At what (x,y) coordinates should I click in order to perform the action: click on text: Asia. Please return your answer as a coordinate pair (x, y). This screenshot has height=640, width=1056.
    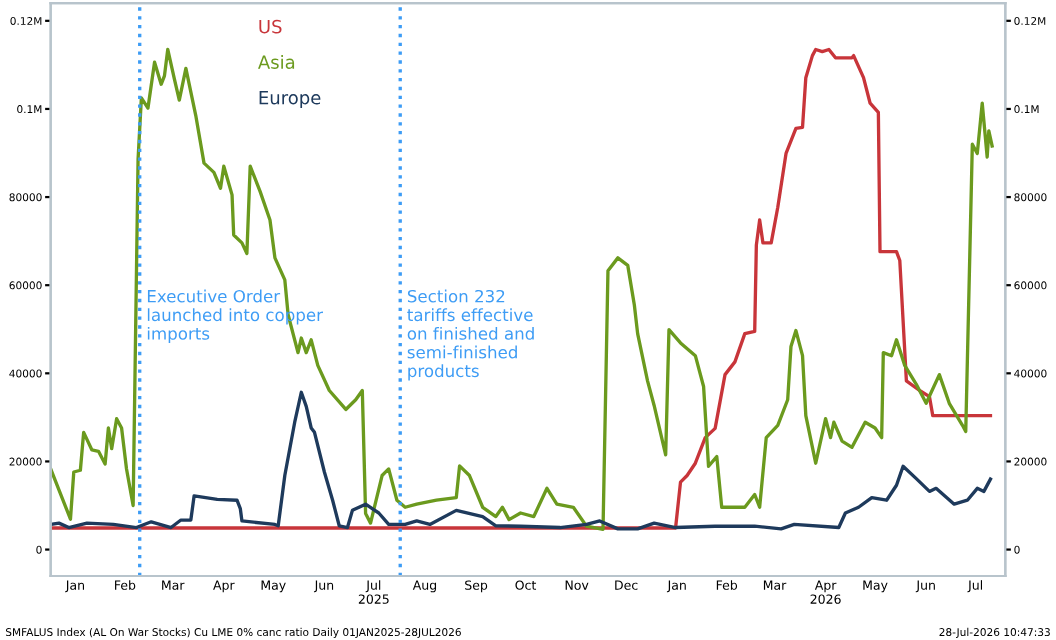
    Looking at the image, I should click on (276, 61).